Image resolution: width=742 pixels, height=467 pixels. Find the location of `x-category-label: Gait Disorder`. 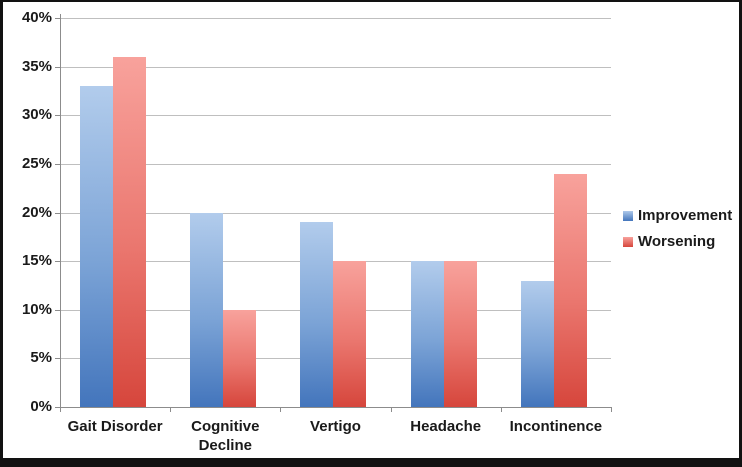

x-category-label: Gait Disorder is located at coordinates (115, 426).